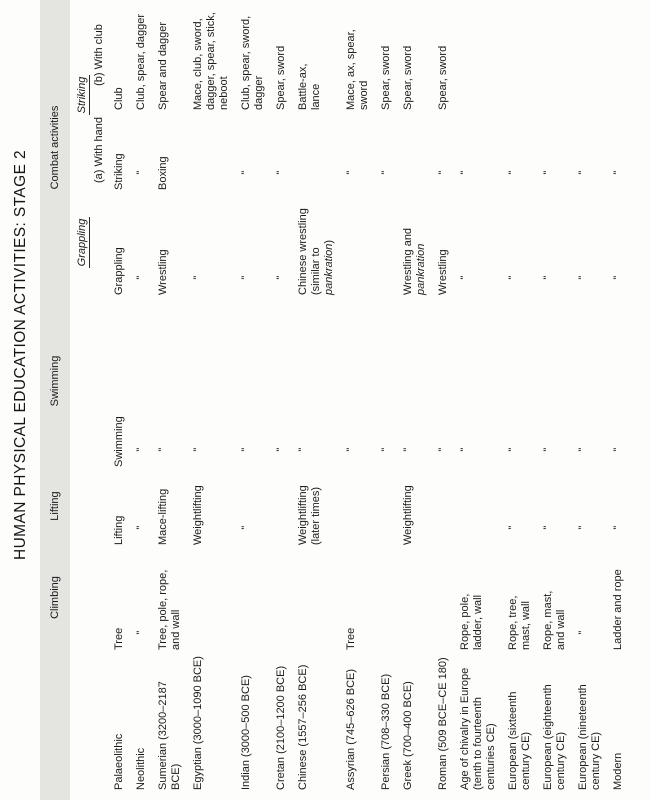 This screenshot has height=800, width=651. Describe the element at coordinates (408, 735) in the screenshot. I see `cell-era: Greek (700–400 BCE)` at that location.